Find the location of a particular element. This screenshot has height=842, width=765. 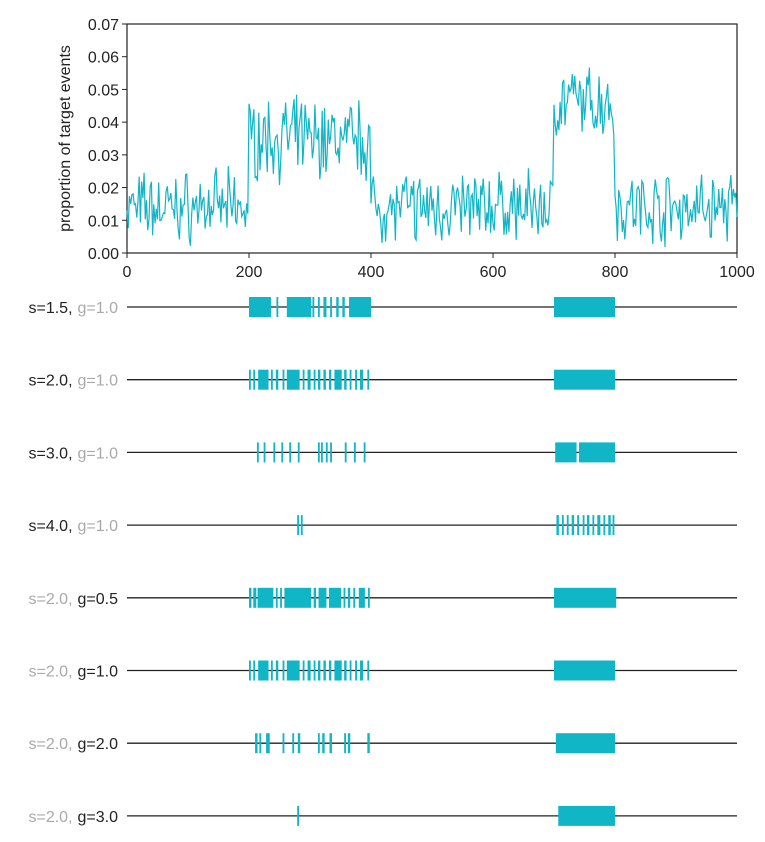

s-parameter-label: s=1.5, is located at coordinates (50, 308).